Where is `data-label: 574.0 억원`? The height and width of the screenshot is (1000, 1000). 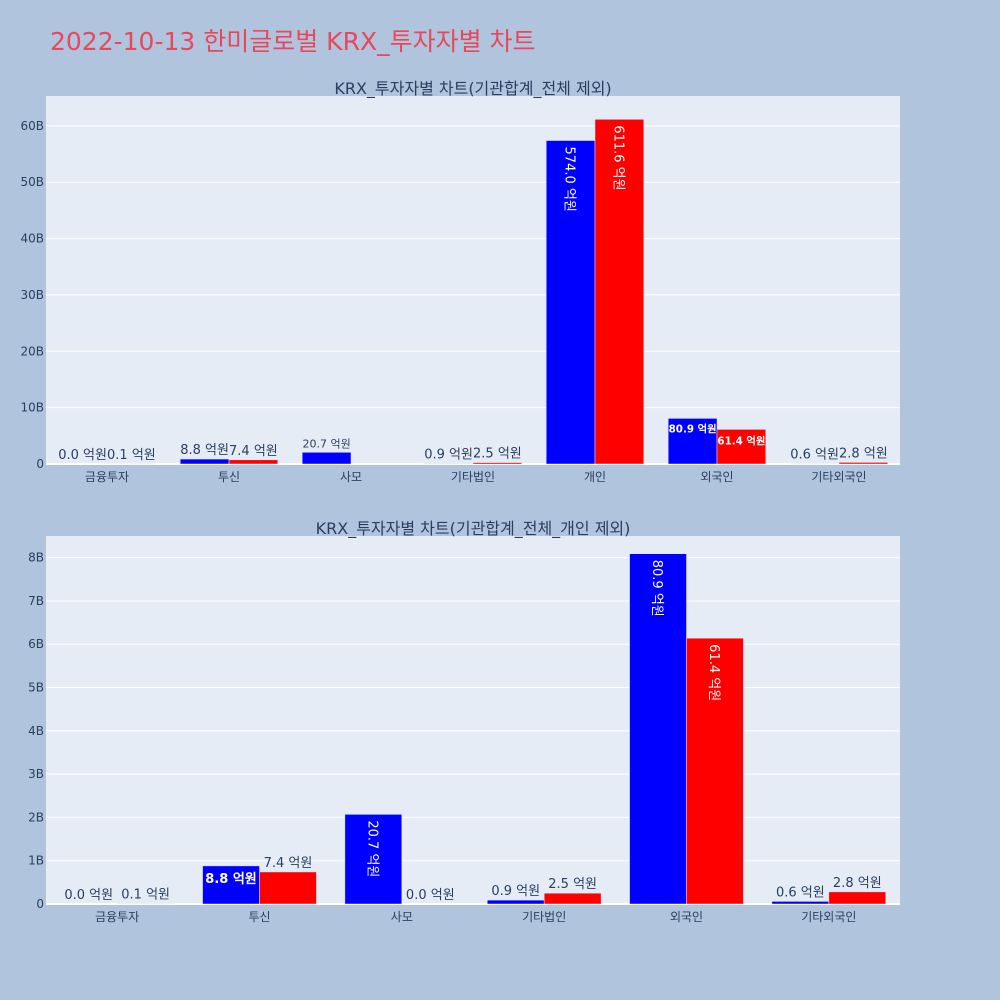
data-label: 574.0 억원 is located at coordinates (569, 179).